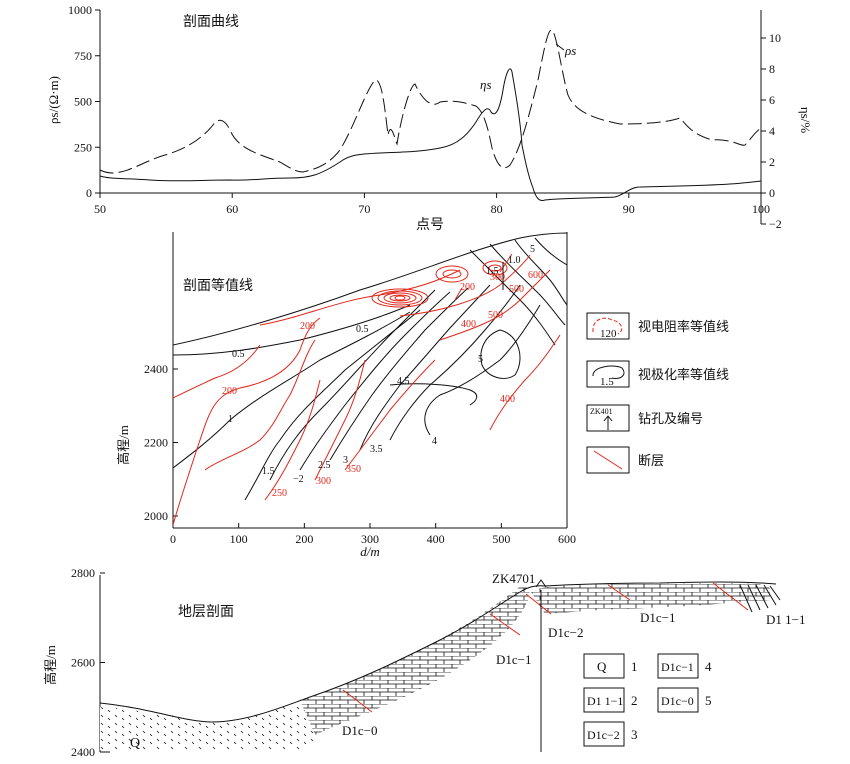  Describe the element at coordinates (567, 539) in the screenshot. I see `tick-label: 600` at that location.